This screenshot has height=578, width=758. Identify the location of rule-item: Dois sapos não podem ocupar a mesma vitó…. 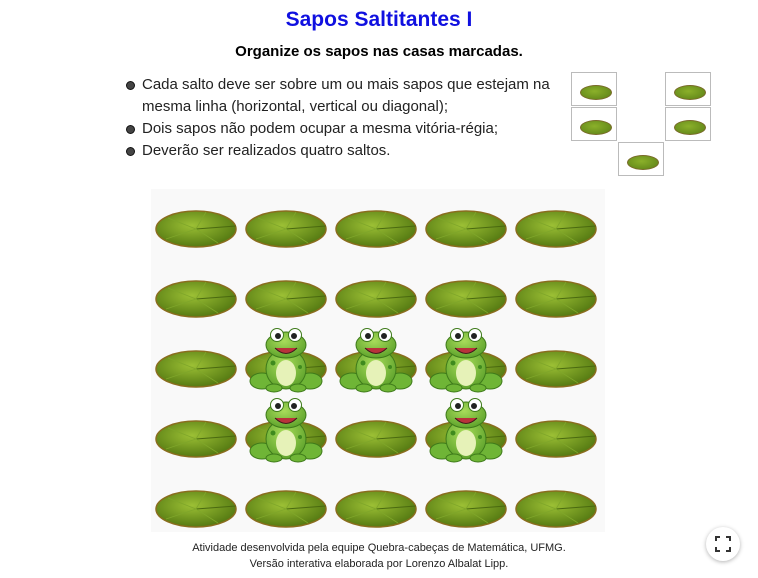
(346, 129).